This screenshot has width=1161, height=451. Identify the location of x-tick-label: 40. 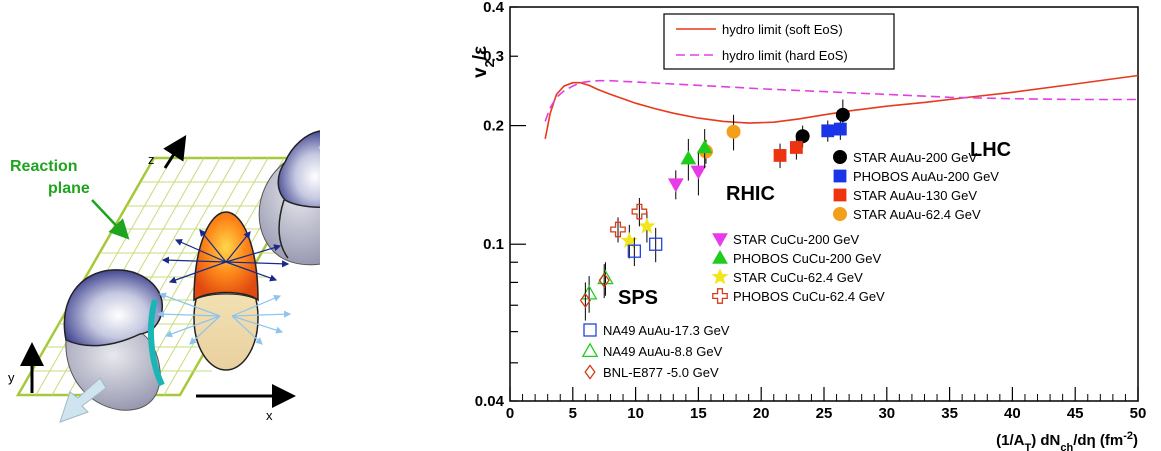
(1012, 413).